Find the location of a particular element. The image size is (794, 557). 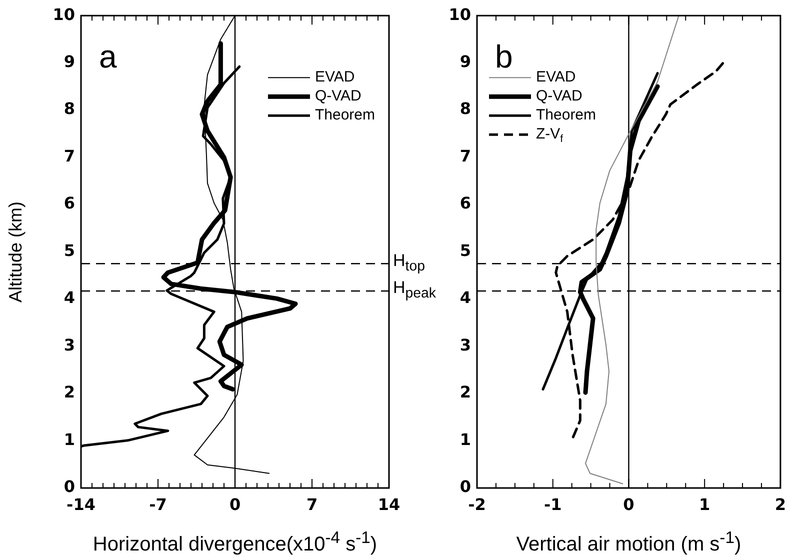

x-tick-label: -2 is located at coordinates (477, 504).